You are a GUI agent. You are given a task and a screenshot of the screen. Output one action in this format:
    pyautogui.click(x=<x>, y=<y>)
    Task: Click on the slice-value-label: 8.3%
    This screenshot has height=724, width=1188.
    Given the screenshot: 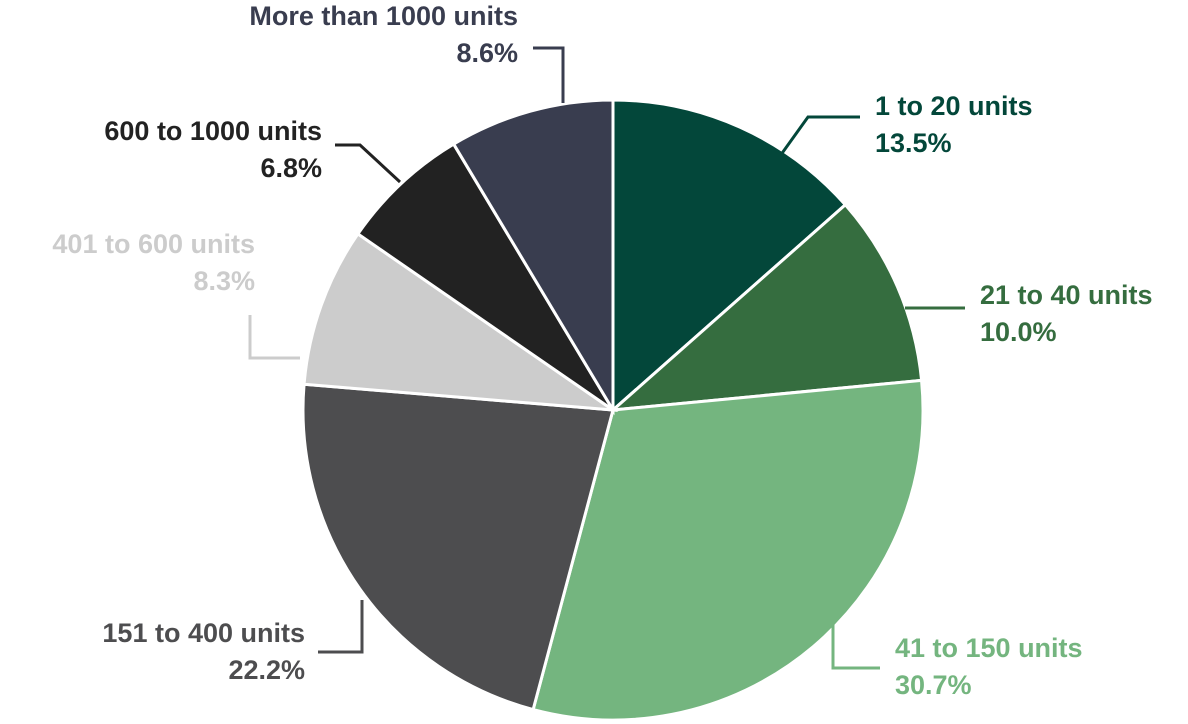 What is the action you would take?
    pyautogui.click(x=224, y=281)
    